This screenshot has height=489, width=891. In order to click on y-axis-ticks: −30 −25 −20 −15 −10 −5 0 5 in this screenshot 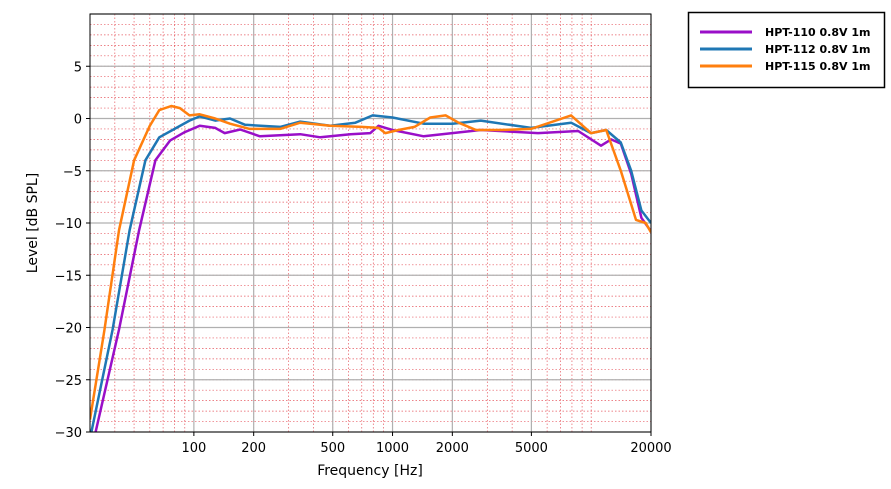, I will do `click(72, 250)`.